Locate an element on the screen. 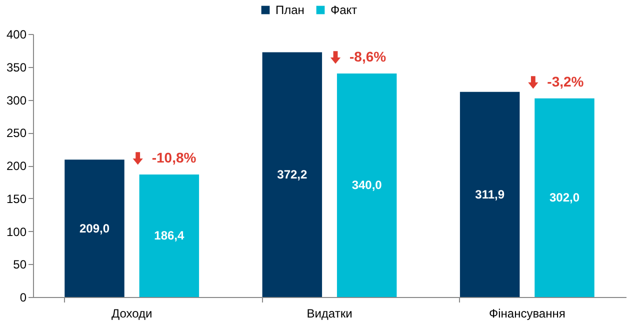 Image resolution: width=635 pixels, height=328 pixels. y-tick-label: 350 is located at coordinates (16, 67).